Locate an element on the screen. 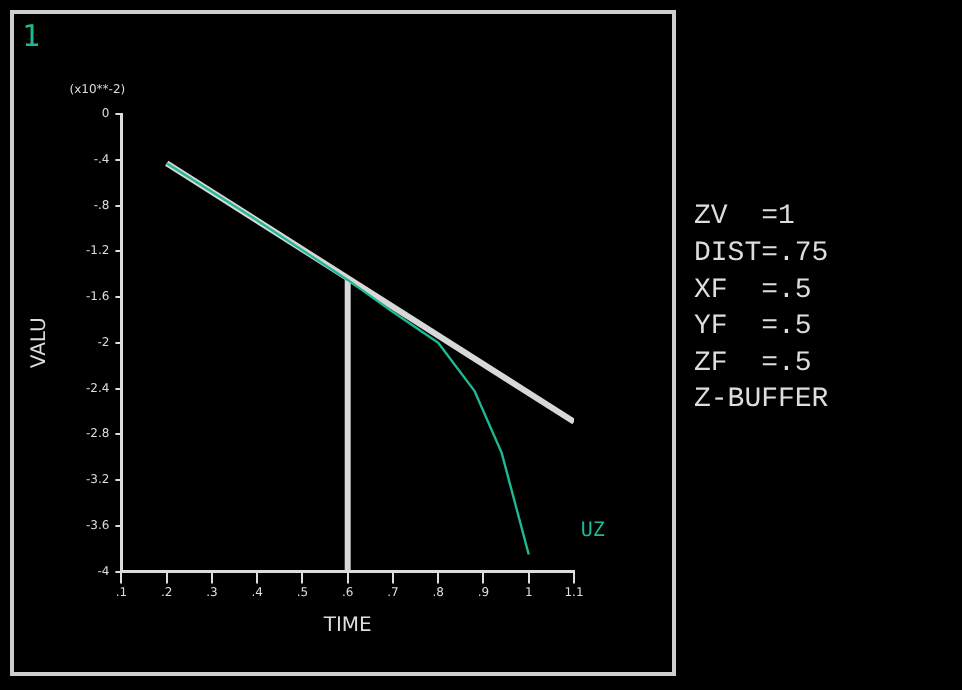  text: Z-BUFFER is located at coordinates (762, 400).